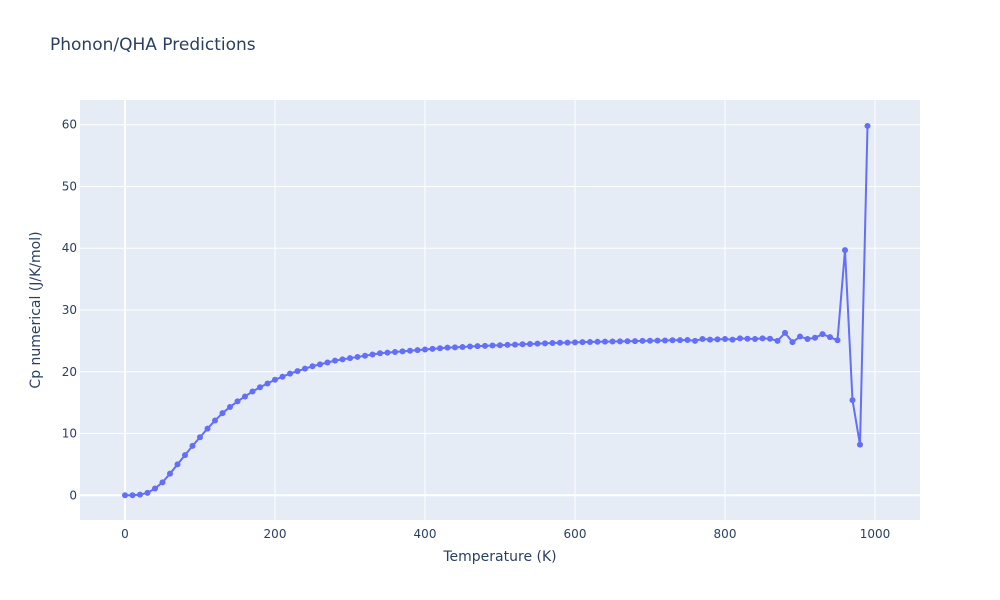 This screenshot has width=1000, height=600. I want to click on x-tick-label: 400, so click(425, 534).